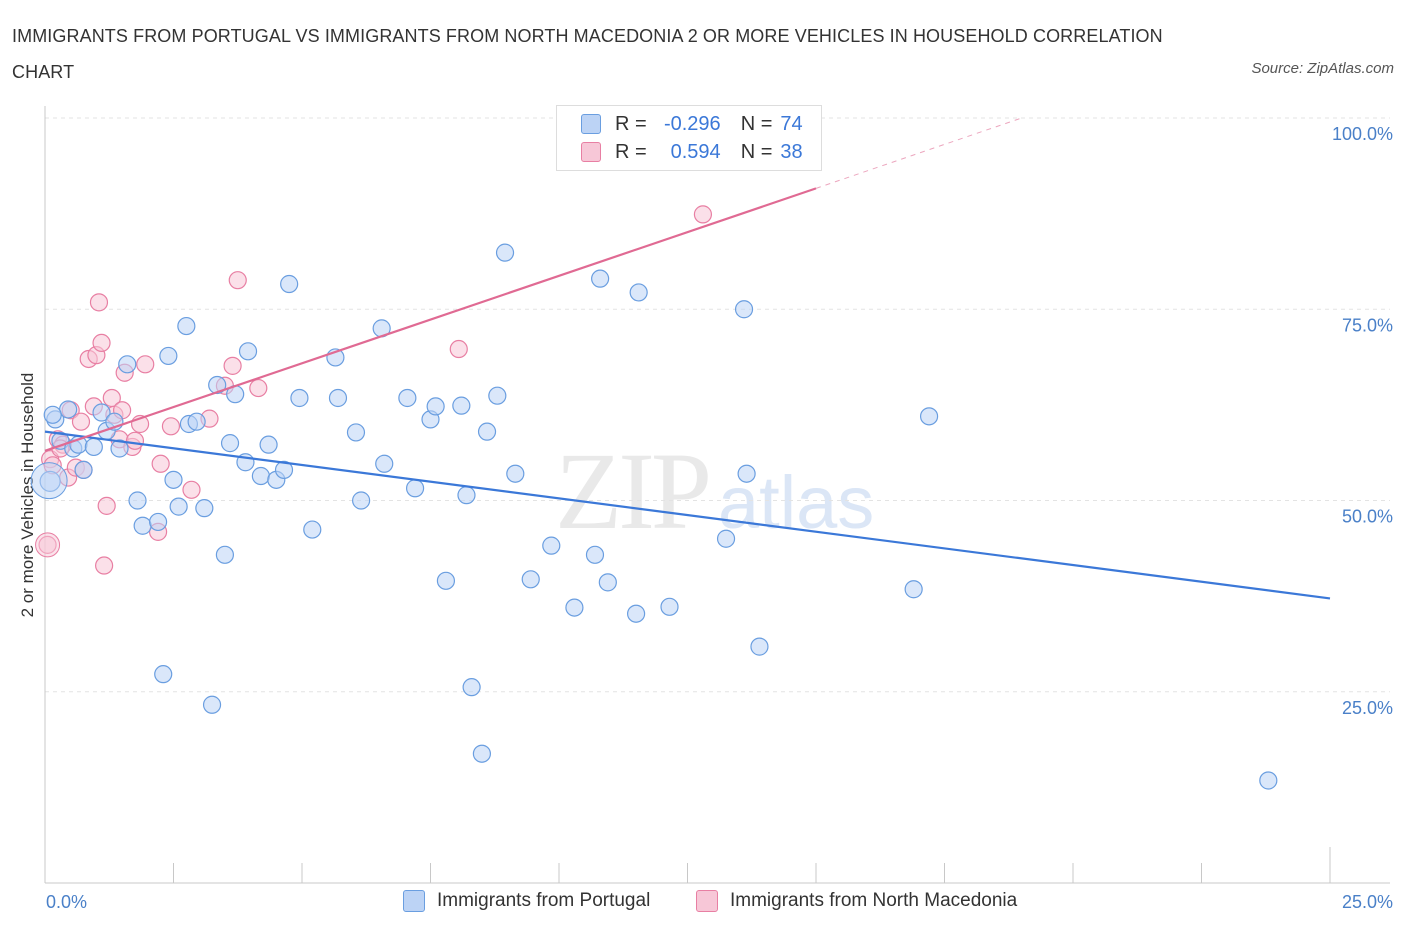 This screenshot has height=930, width=1406. Describe the element at coordinates (918, 153) in the screenshot. I see `trend-line-macedonia-extension` at that location.